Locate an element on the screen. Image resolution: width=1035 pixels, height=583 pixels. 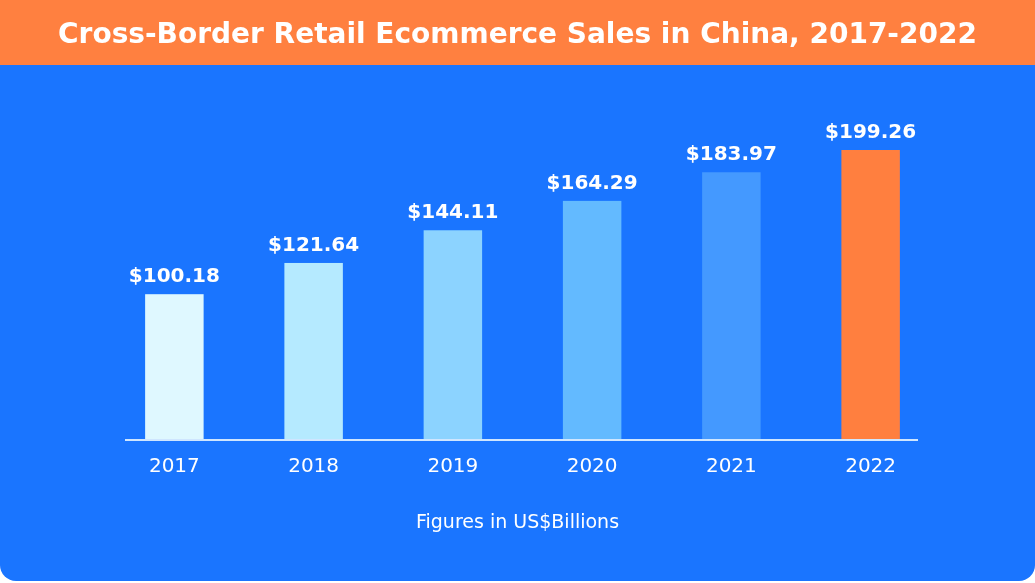
data-label: $100.18 is located at coordinates (174, 275).